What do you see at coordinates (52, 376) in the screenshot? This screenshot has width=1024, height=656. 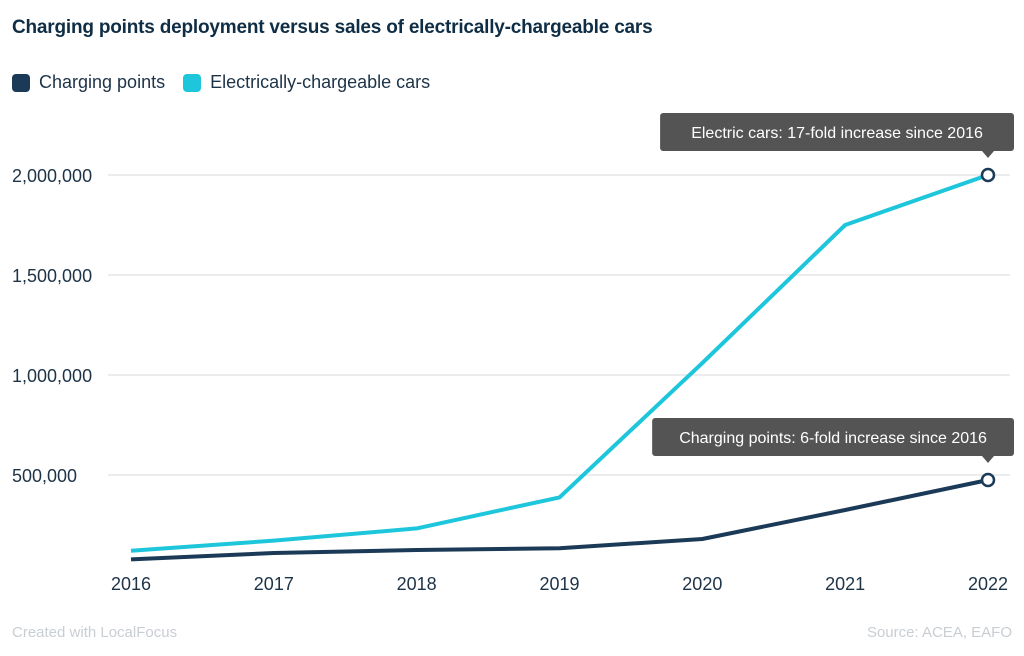 I see `y-tick-label: 1,000,000` at bounding box center [52, 376].